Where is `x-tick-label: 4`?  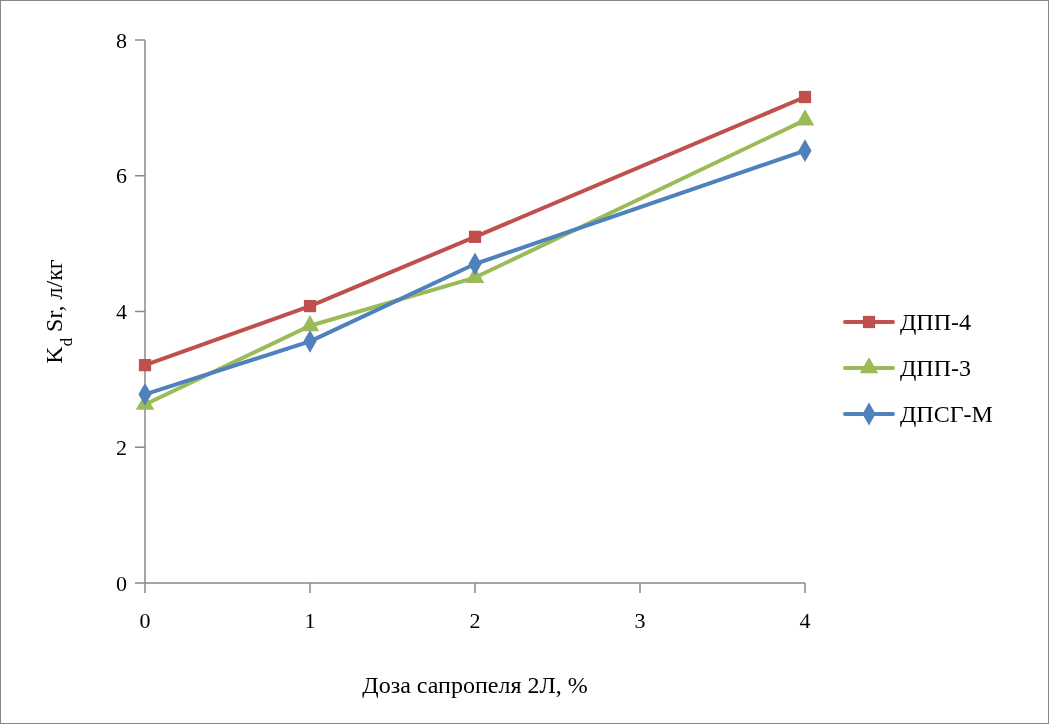 x-tick-label: 4 is located at coordinates (805, 620).